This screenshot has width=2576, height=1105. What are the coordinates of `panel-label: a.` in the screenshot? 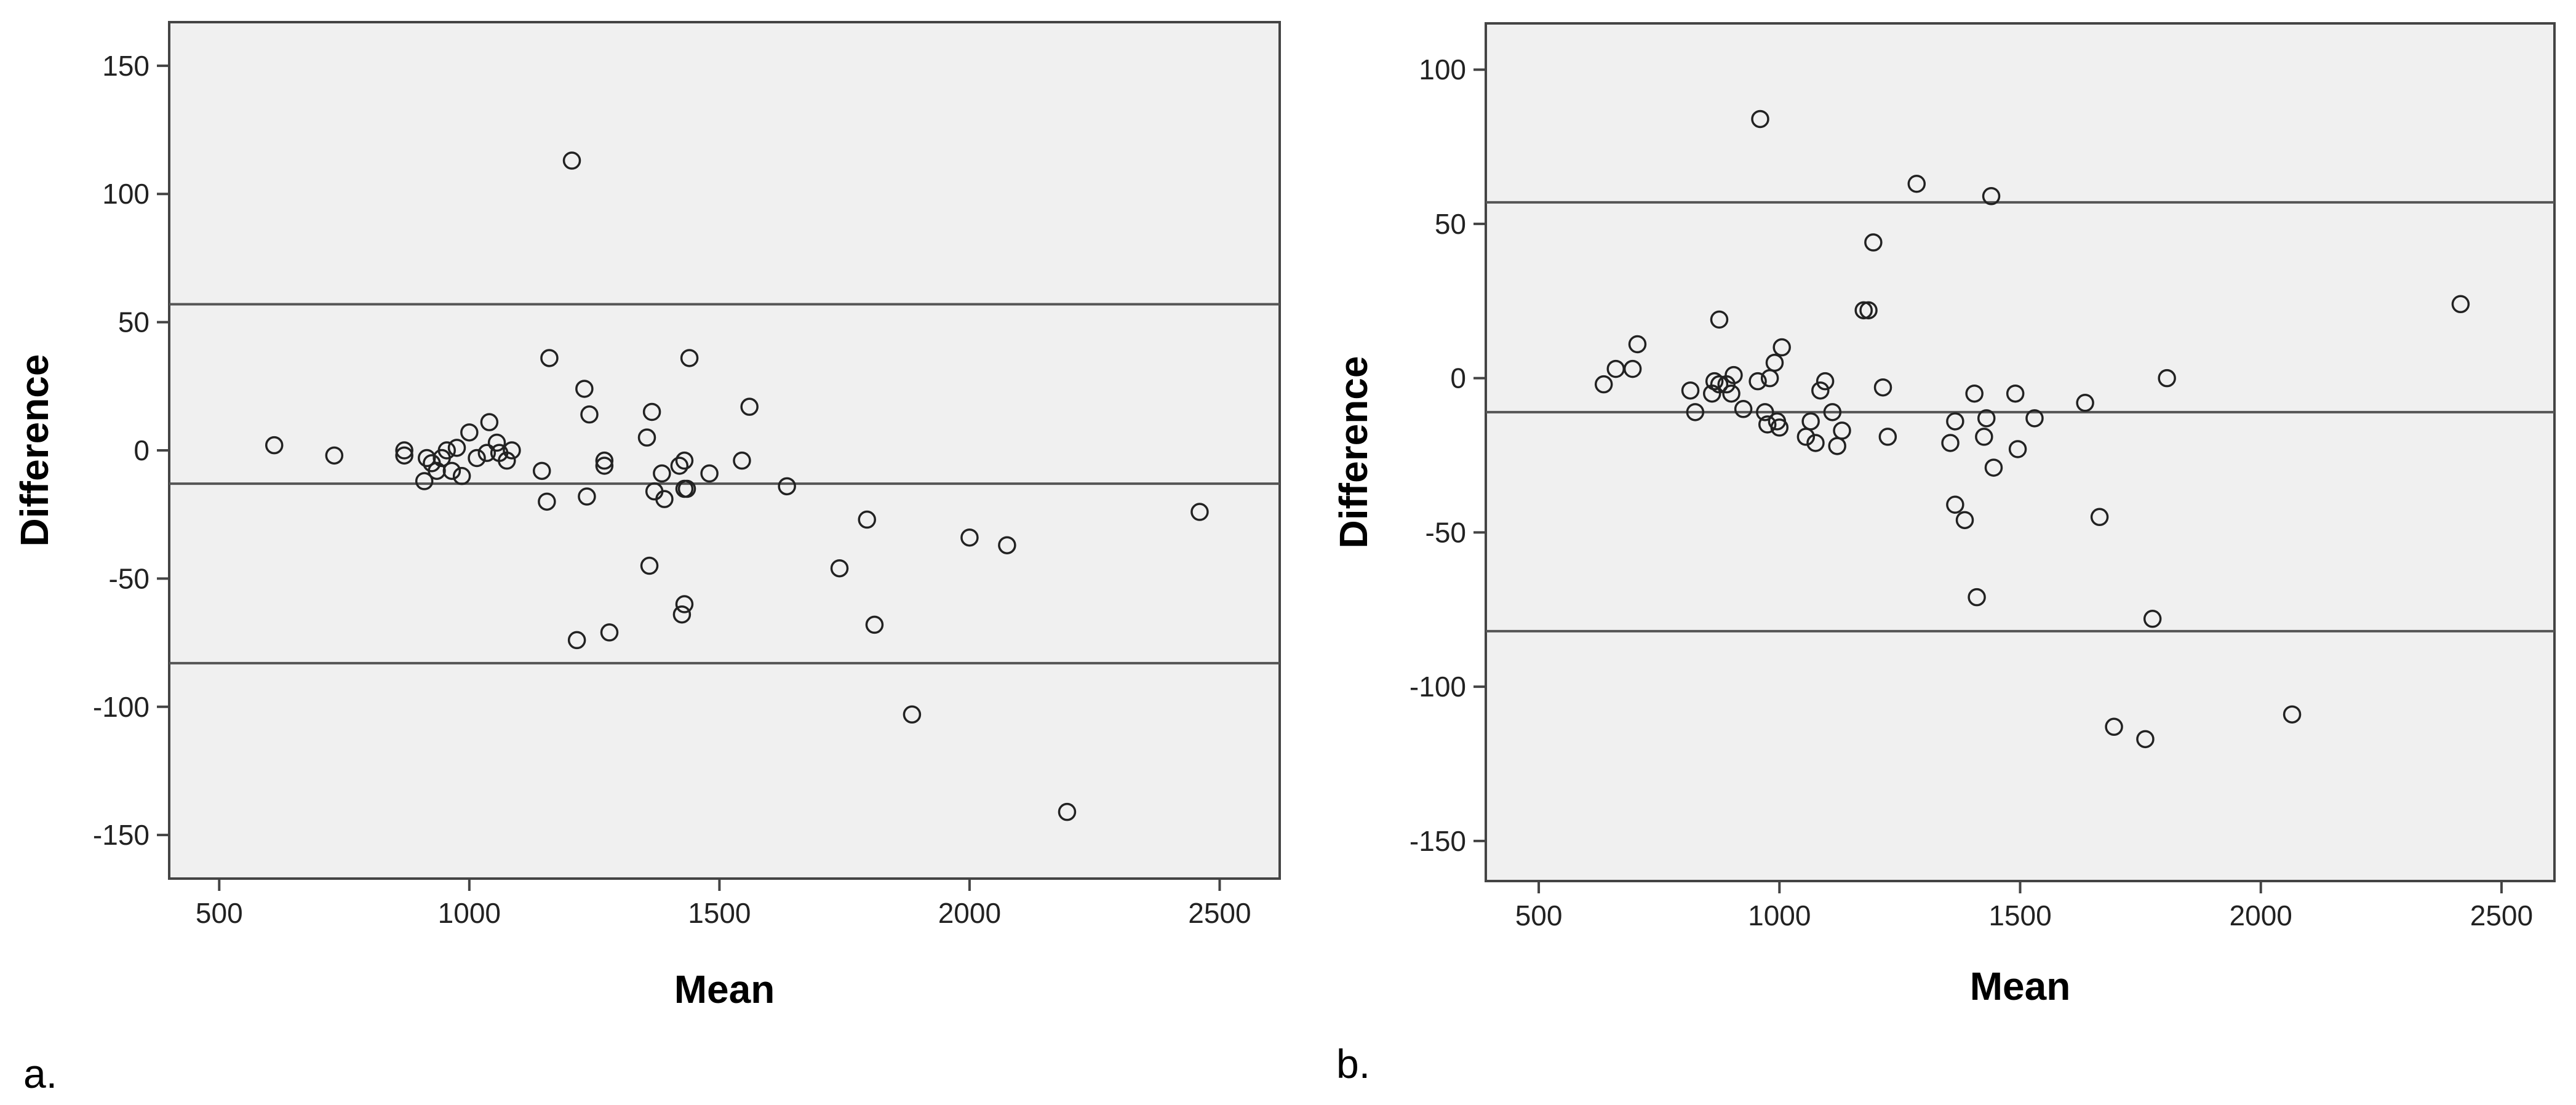 It's located at (40, 1073).